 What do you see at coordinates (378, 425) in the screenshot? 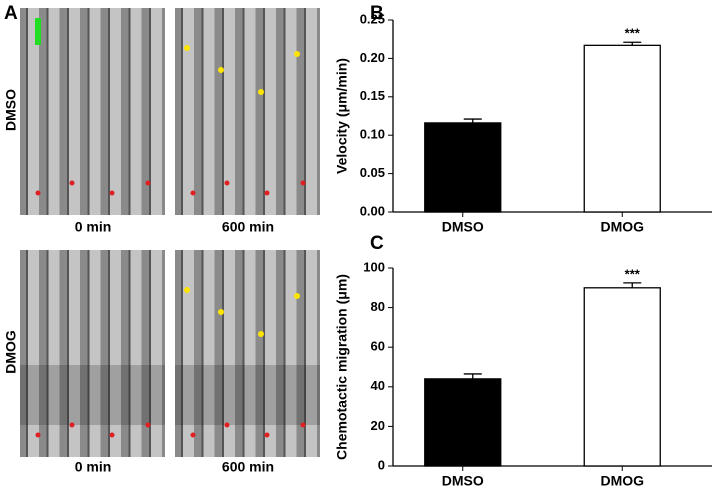
I see `y-tick-label: 20` at bounding box center [378, 425].